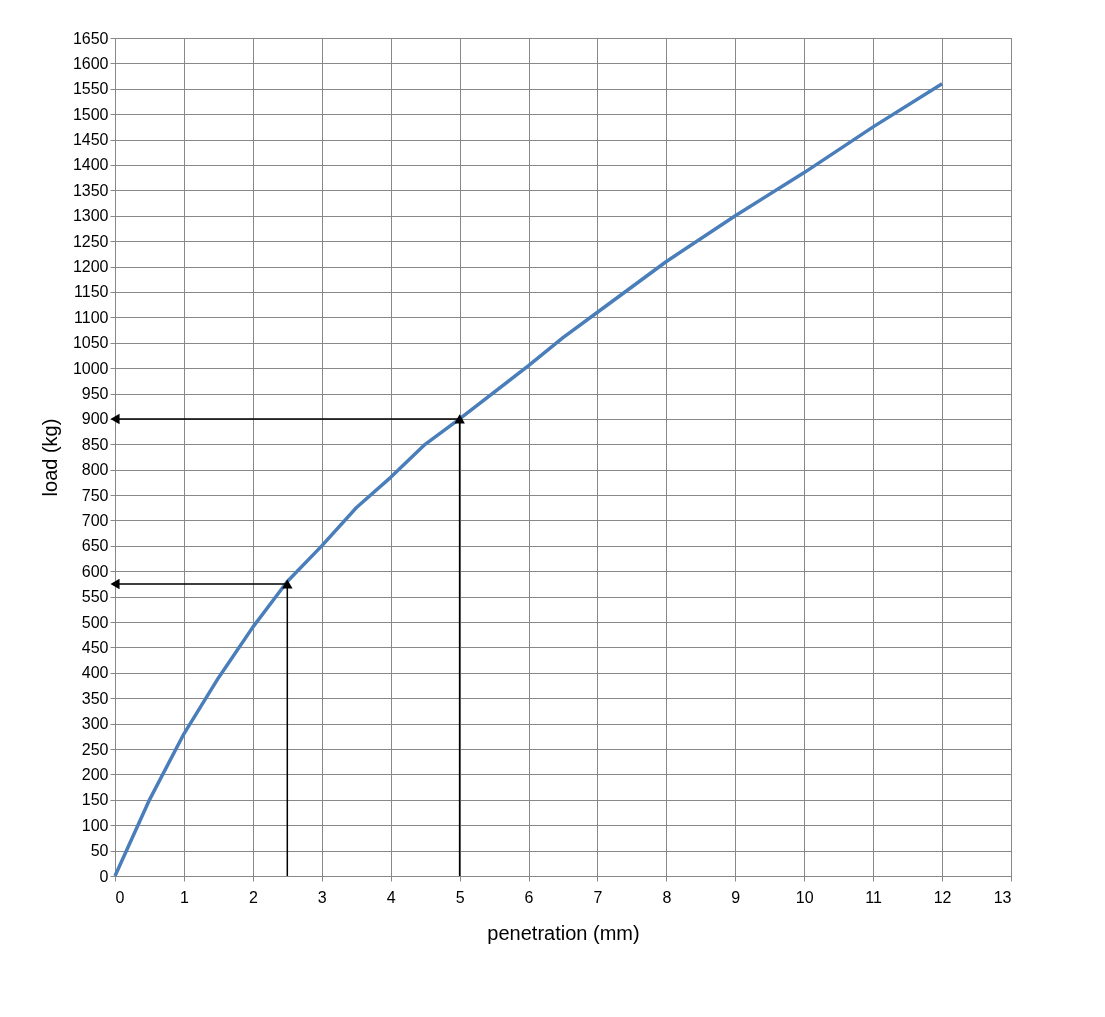 Image resolution: width=1105 pixels, height=1017 pixels. I want to click on y-tick-label: 850, so click(95, 444).